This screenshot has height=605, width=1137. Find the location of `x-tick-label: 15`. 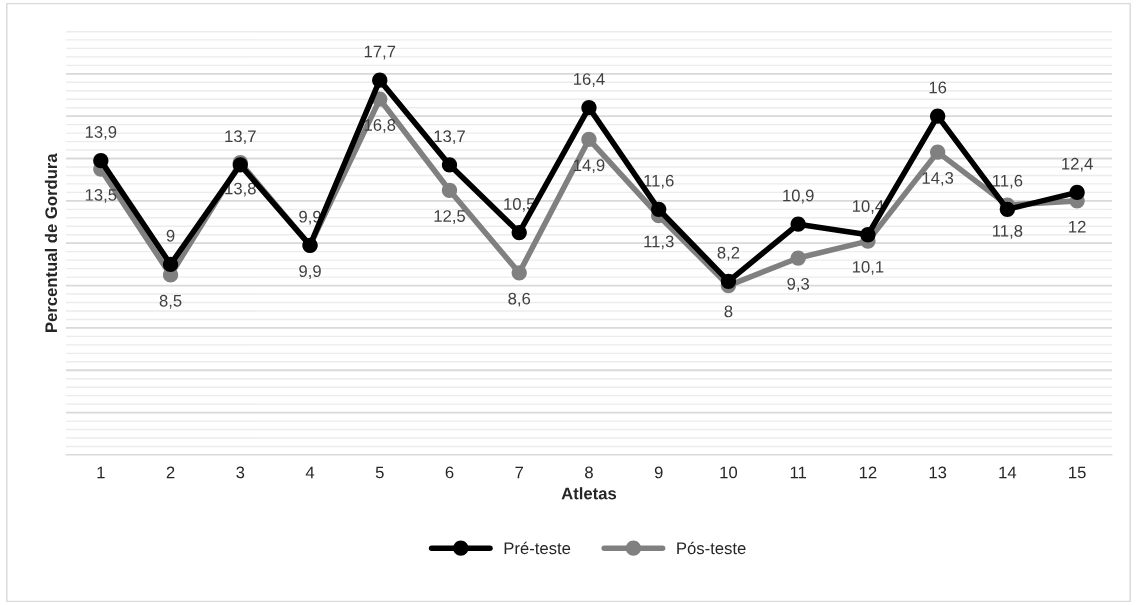

x-tick-label: 15 is located at coordinates (1077, 472).